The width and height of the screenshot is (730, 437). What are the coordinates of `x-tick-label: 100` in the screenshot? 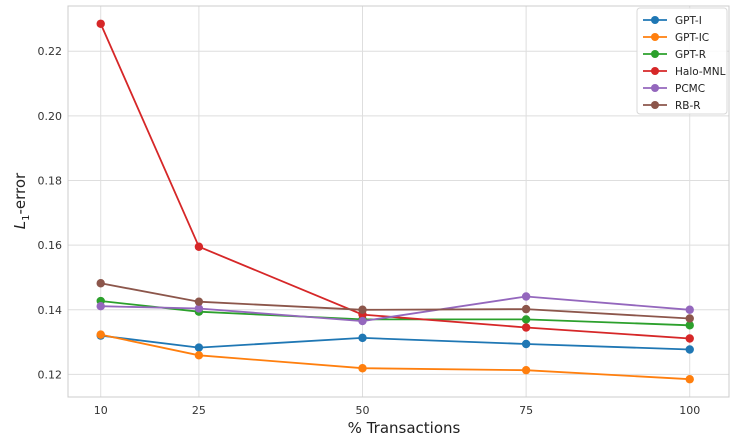 It's located at (689, 410).